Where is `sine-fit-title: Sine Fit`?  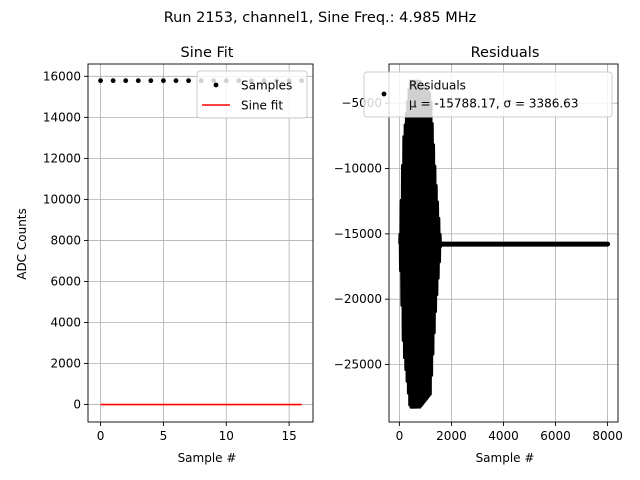
sine-fit-title: Sine Fit is located at coordinates (207, 53).